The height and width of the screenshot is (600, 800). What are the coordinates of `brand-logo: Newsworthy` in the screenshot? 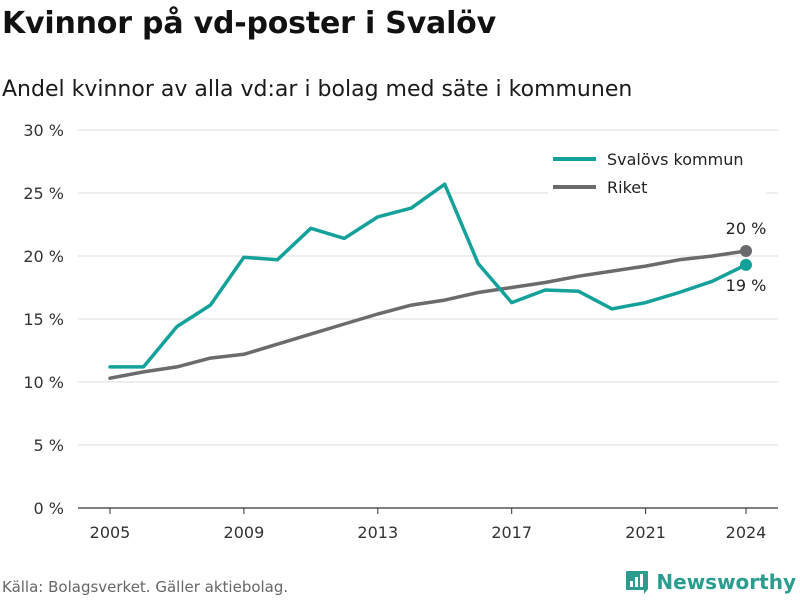 It's located at (710, 582).